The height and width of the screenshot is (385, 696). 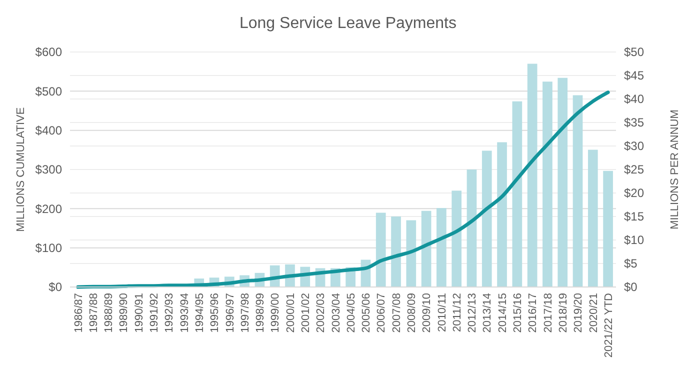 I want to click on x-tick-label: 1997/98, so click(x=245, y=313).